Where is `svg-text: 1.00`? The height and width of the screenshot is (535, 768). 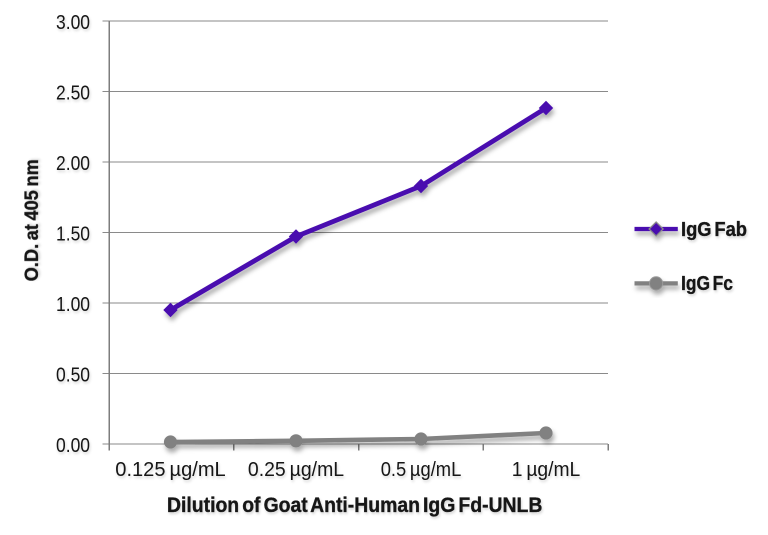 svg-text: 1.00 is located at coordinates (73, 304).